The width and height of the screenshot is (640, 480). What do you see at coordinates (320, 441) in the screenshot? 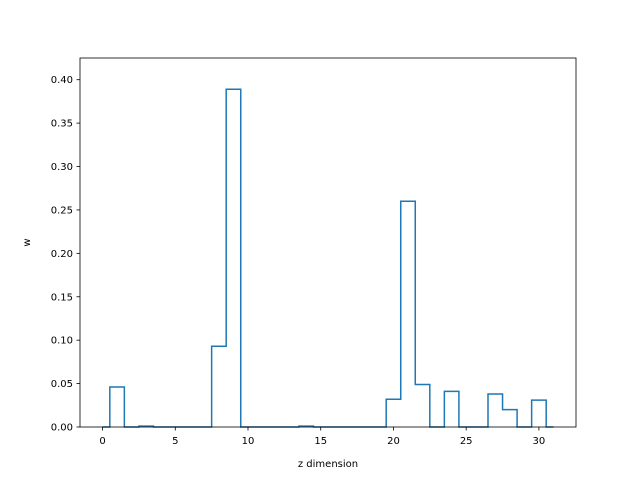
I see `x-tick-label: 15` at bounding box center [320, 441].